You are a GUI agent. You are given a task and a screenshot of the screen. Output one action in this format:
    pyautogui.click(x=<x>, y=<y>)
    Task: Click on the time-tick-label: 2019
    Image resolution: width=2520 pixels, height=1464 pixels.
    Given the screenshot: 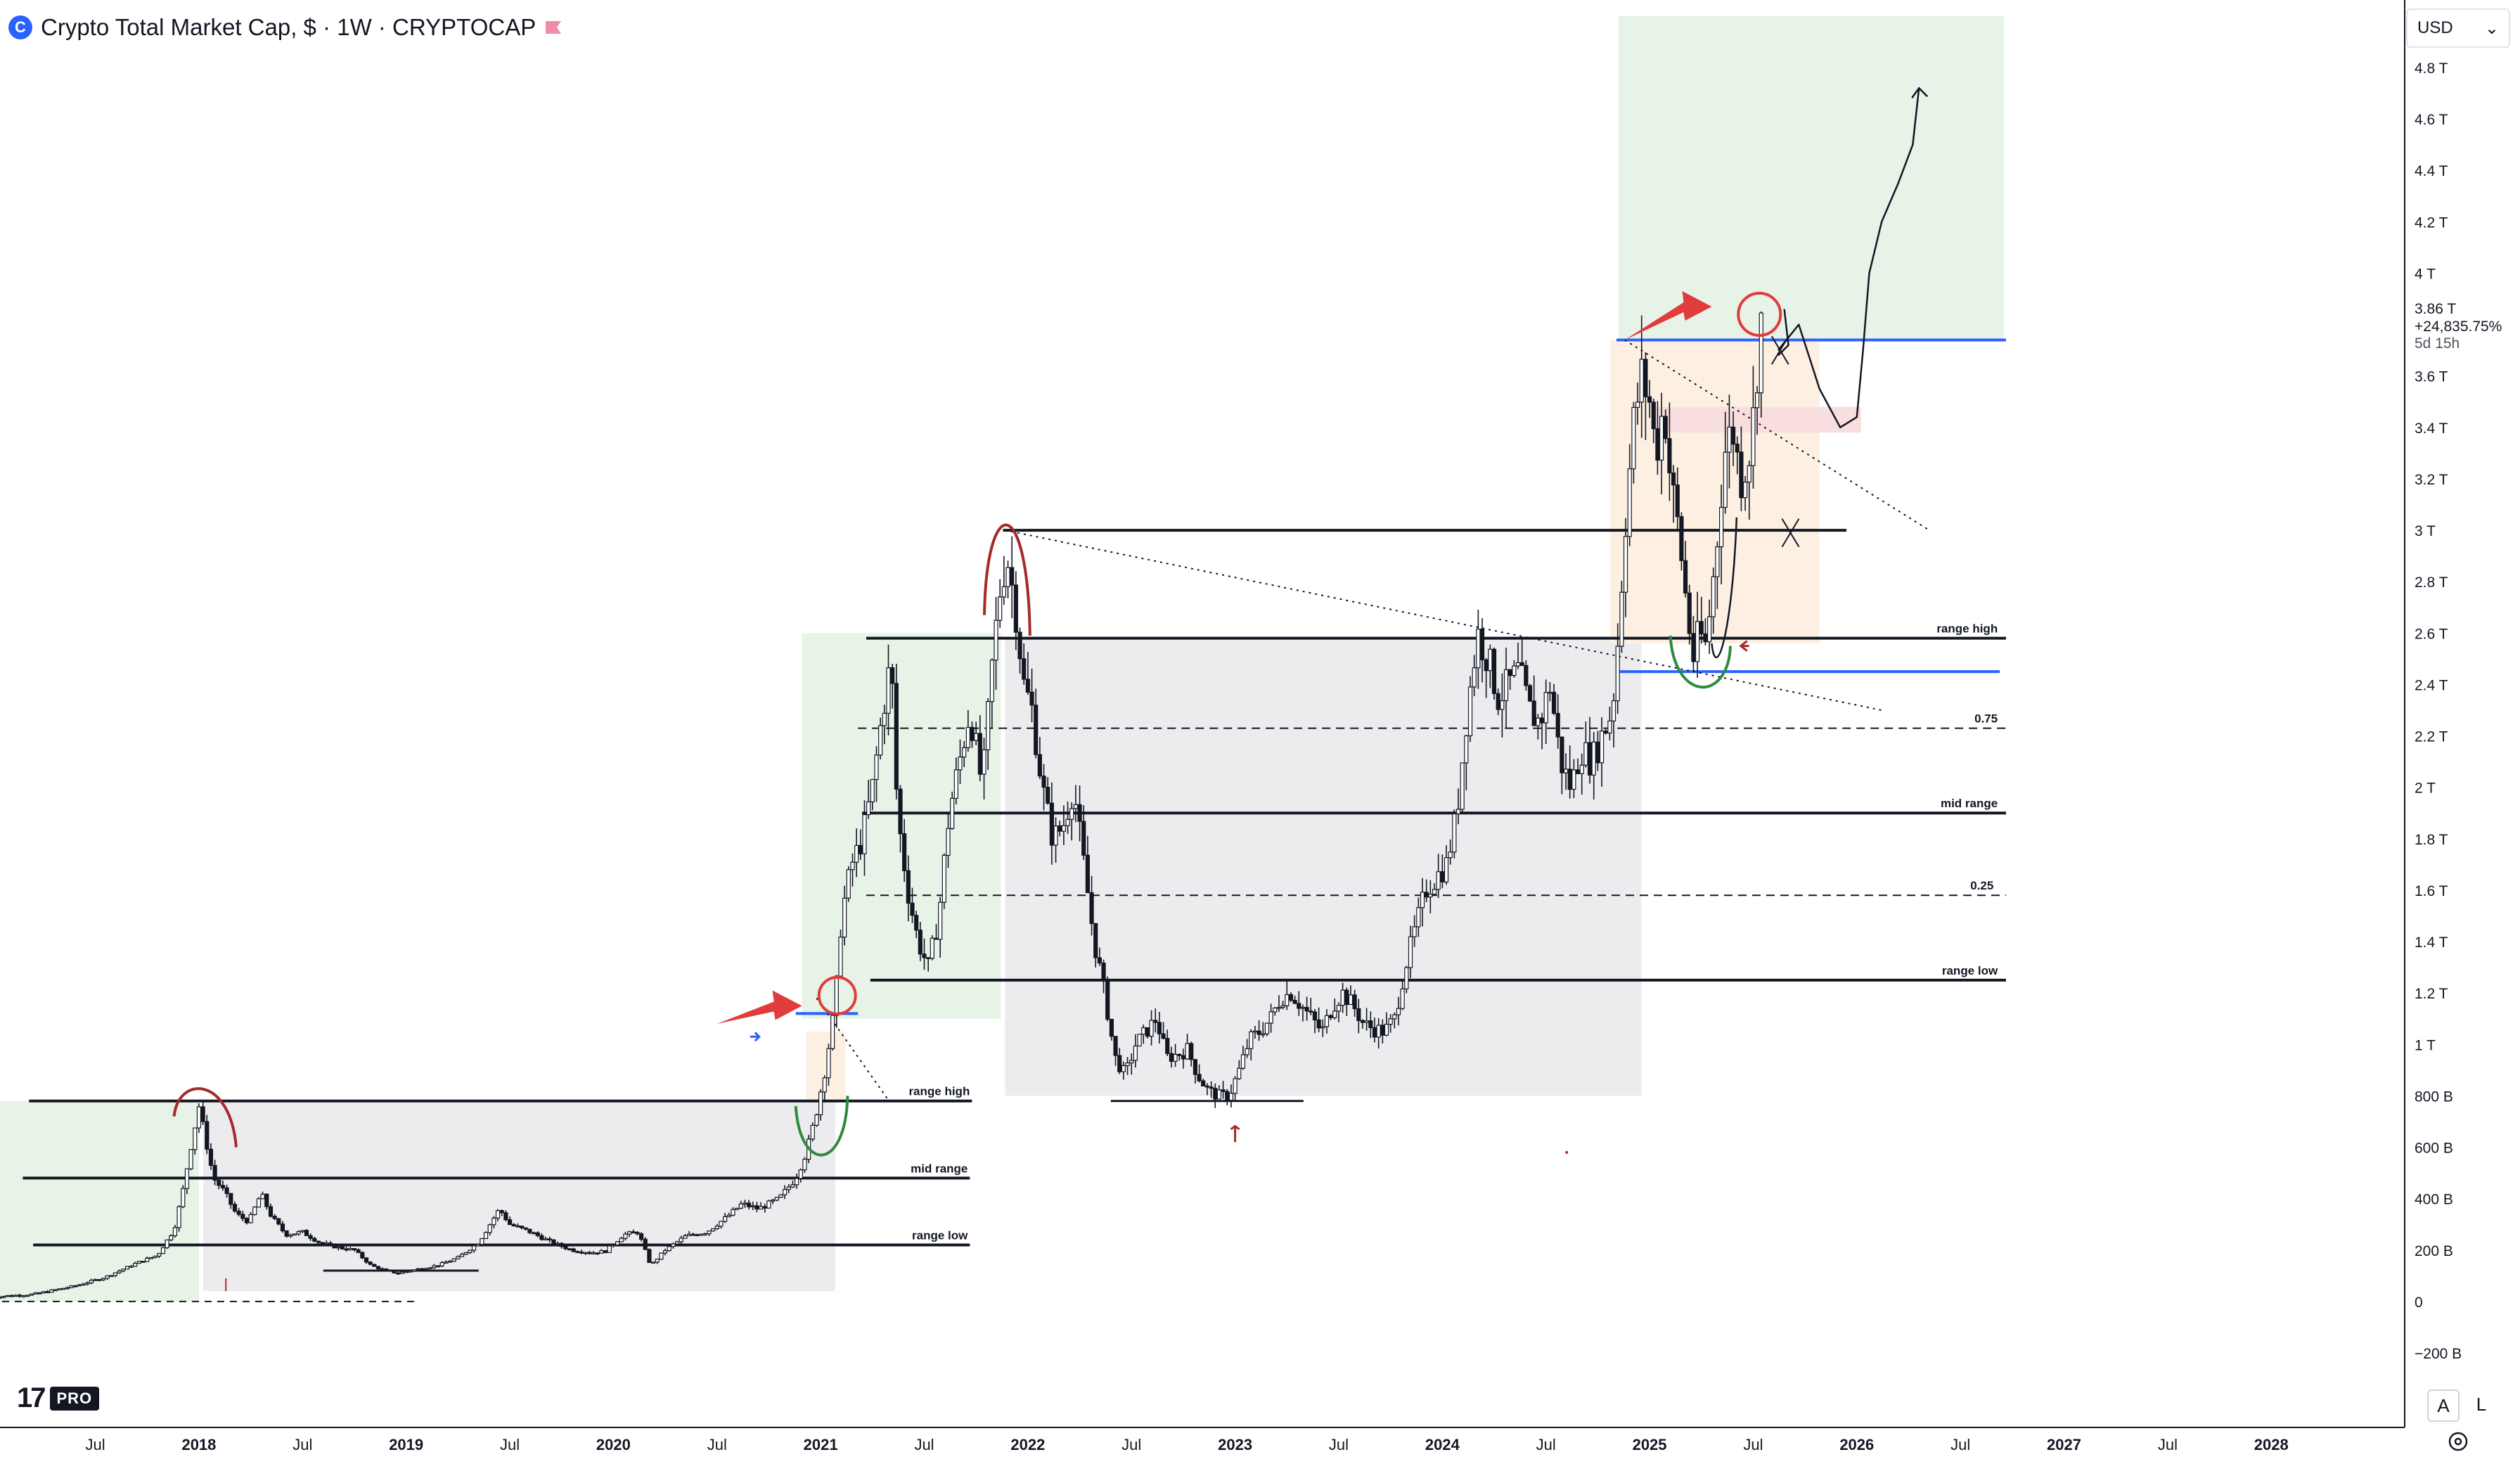 What is the action you would take?
    pyautogui.click(x=406, y=1444)
    